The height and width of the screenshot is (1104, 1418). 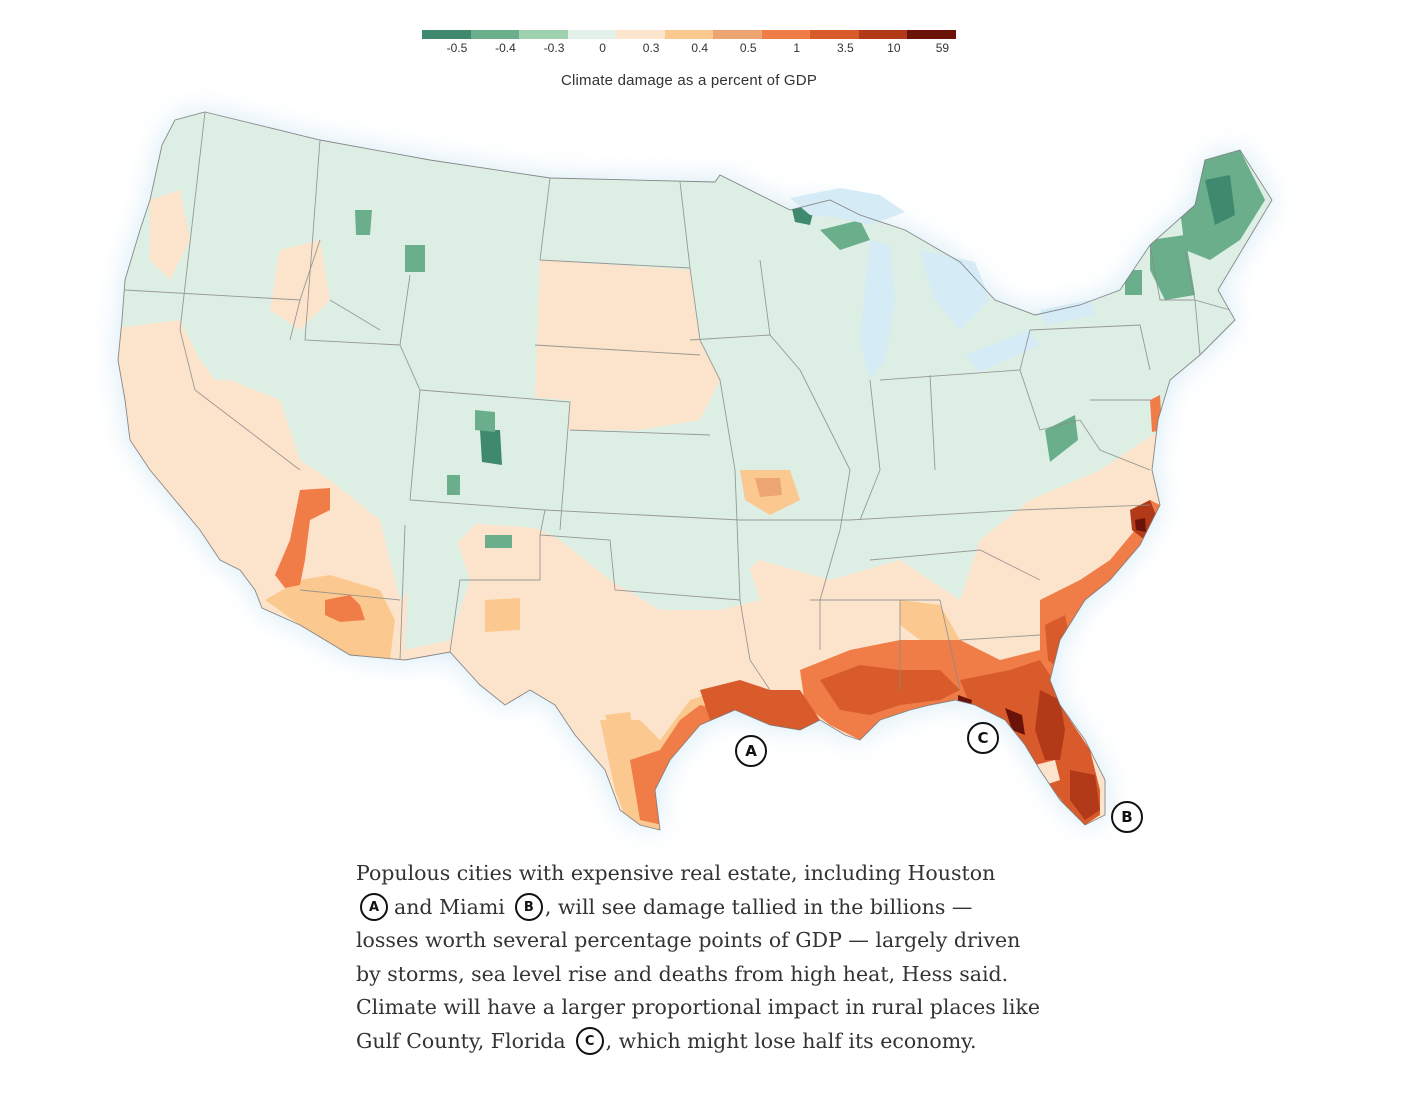 What do you see at coordinates (498, 541) in the screenshot?
I see `region-nm-green` at bounding box center [498, 541].